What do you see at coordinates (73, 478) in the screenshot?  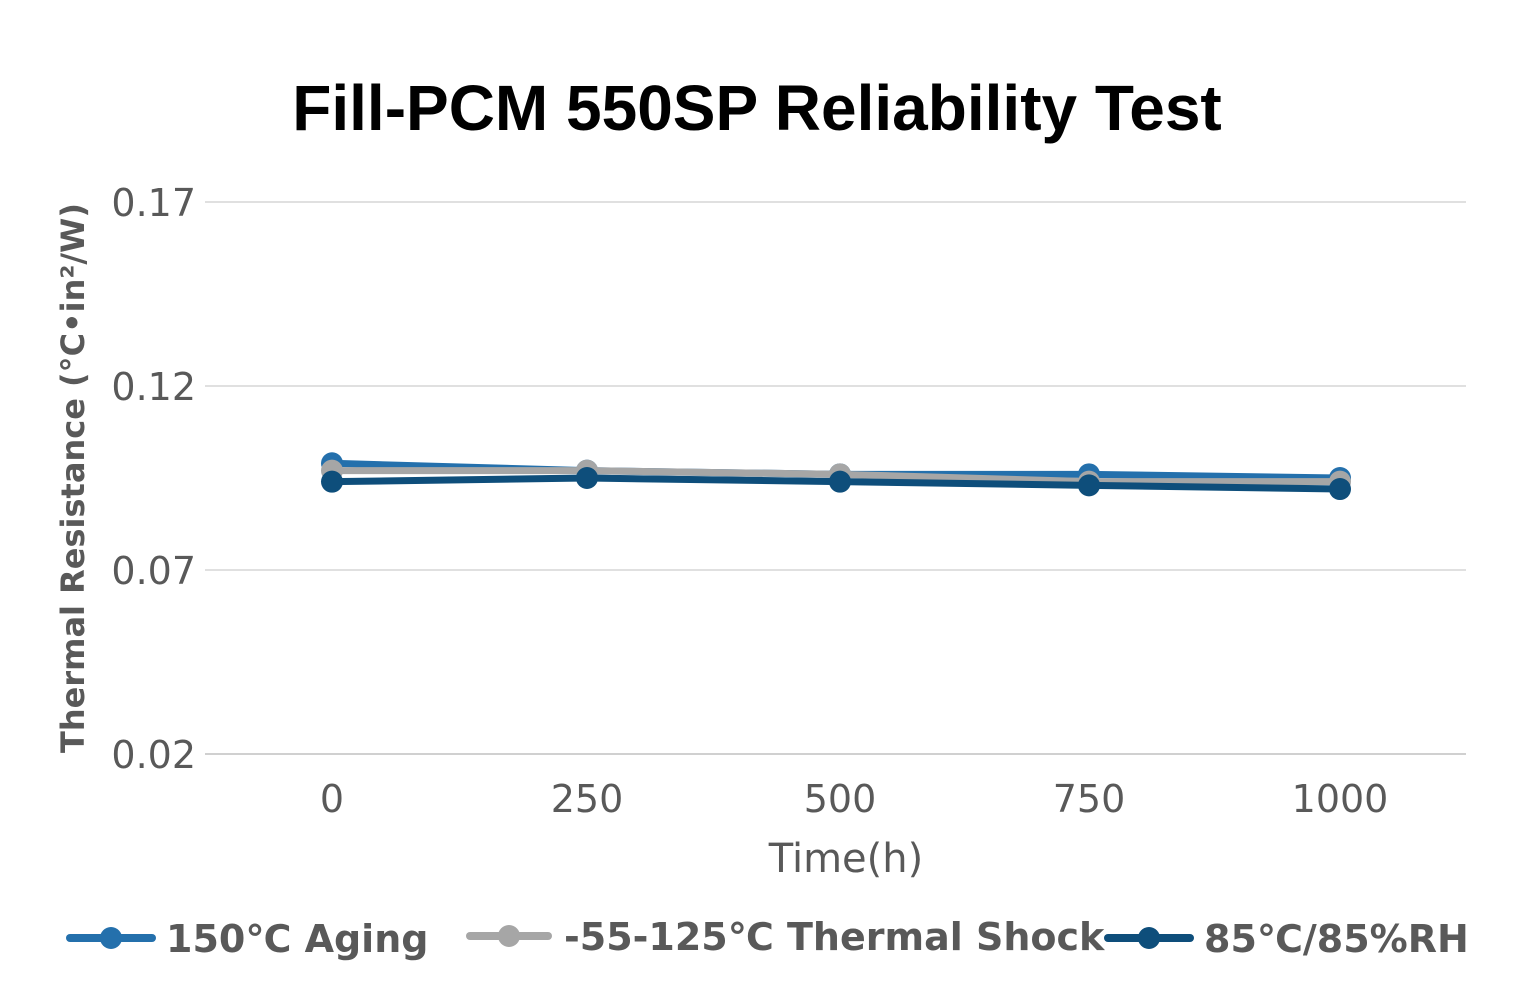 I see `y-axis-label: Thermal Resistance (°C•in²/W)` at bounding box center [73, 478].